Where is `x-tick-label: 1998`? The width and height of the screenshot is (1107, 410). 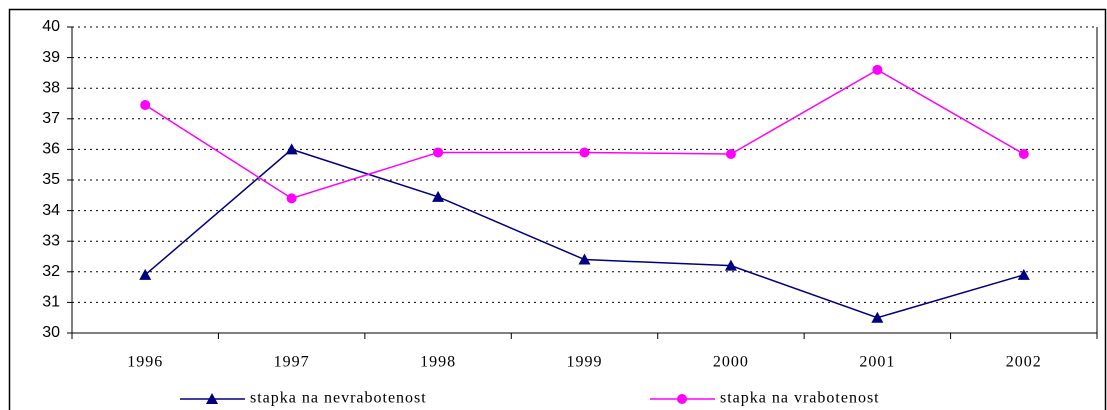
x-tick-label: 1998 is located at coordinates (438, 362).